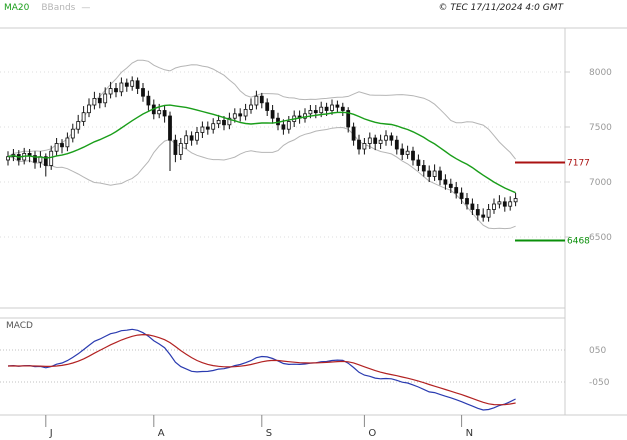 This screenshot has width=627, height=440. What do you see at coordinates (600, 128) in the screenshot?
I see `y-axis-label: 7500` at bounding box center [600, 128].